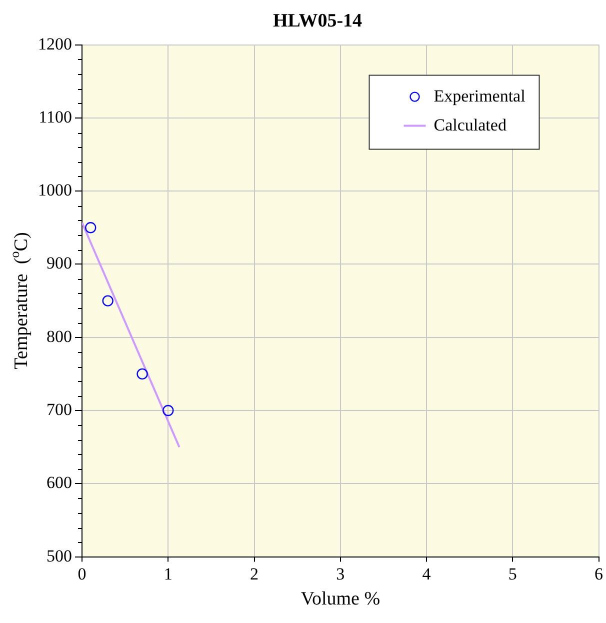 The image size is (606, 623). I want to click on legend-label: Experimental, so click(480, 96).